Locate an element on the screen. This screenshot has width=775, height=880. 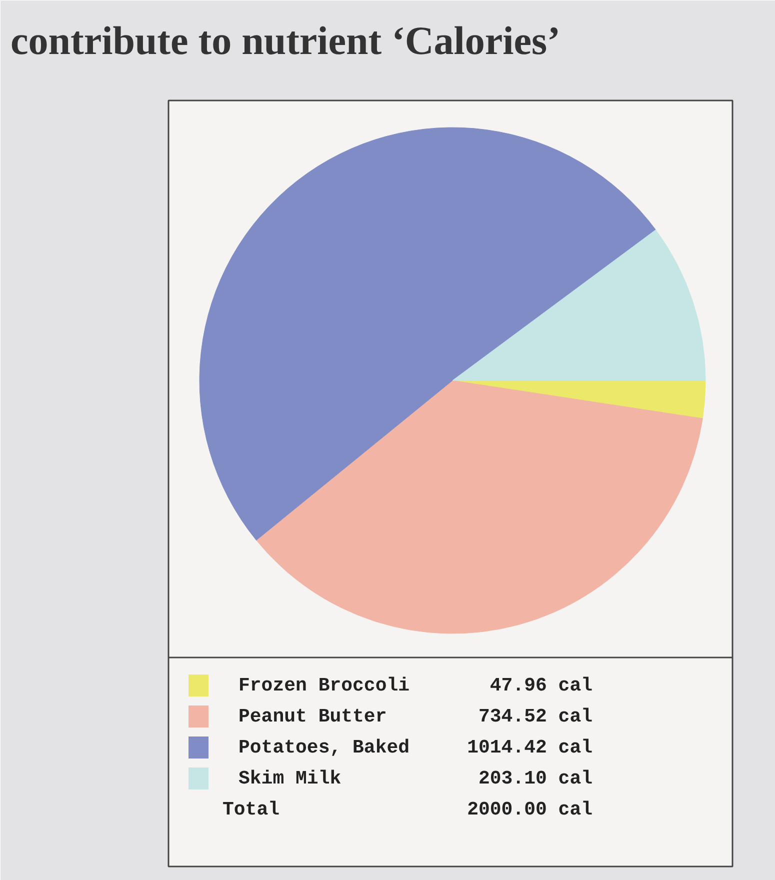
legend-label: Skim Milk is located at coordinates (290, 779).